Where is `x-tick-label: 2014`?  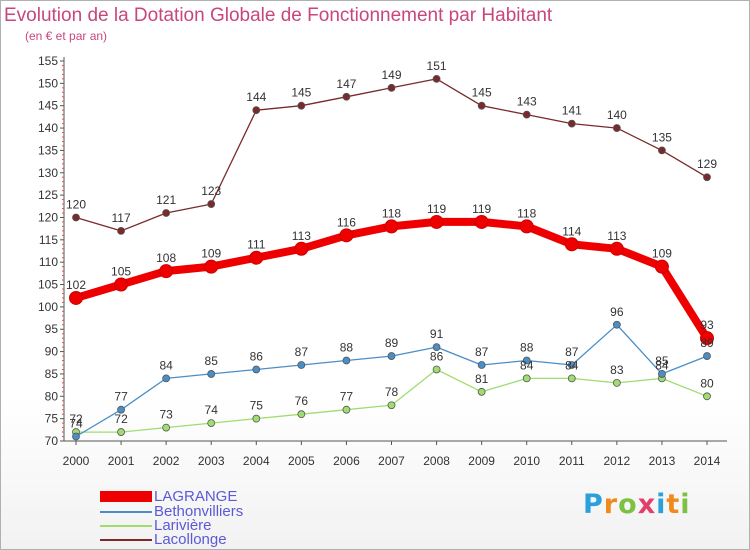 x-tick-label: 2014 is located at coordinates (707, 461).